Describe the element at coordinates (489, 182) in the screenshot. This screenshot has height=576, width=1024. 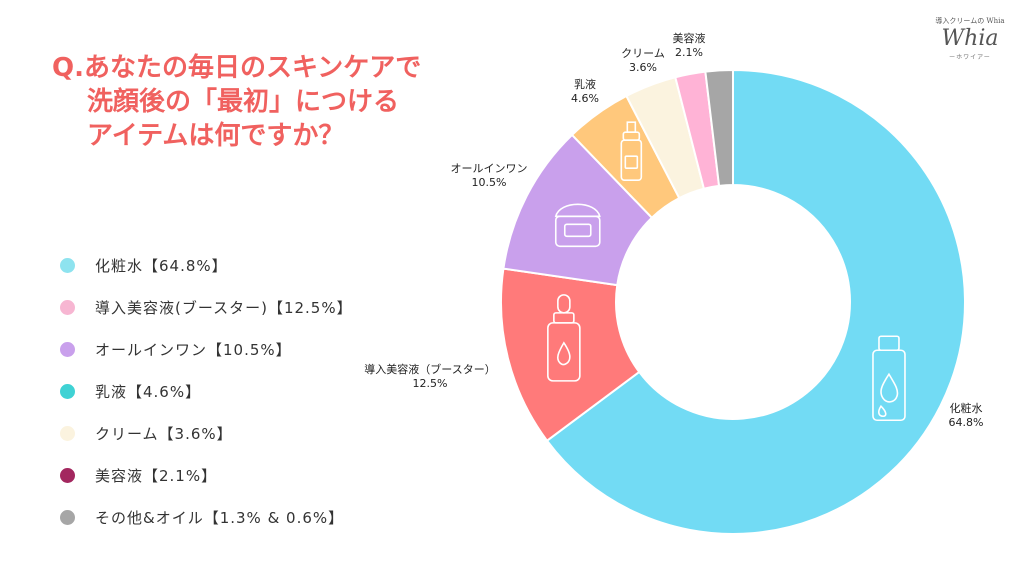
I see `slice-value-label: 10.5%` at that location.